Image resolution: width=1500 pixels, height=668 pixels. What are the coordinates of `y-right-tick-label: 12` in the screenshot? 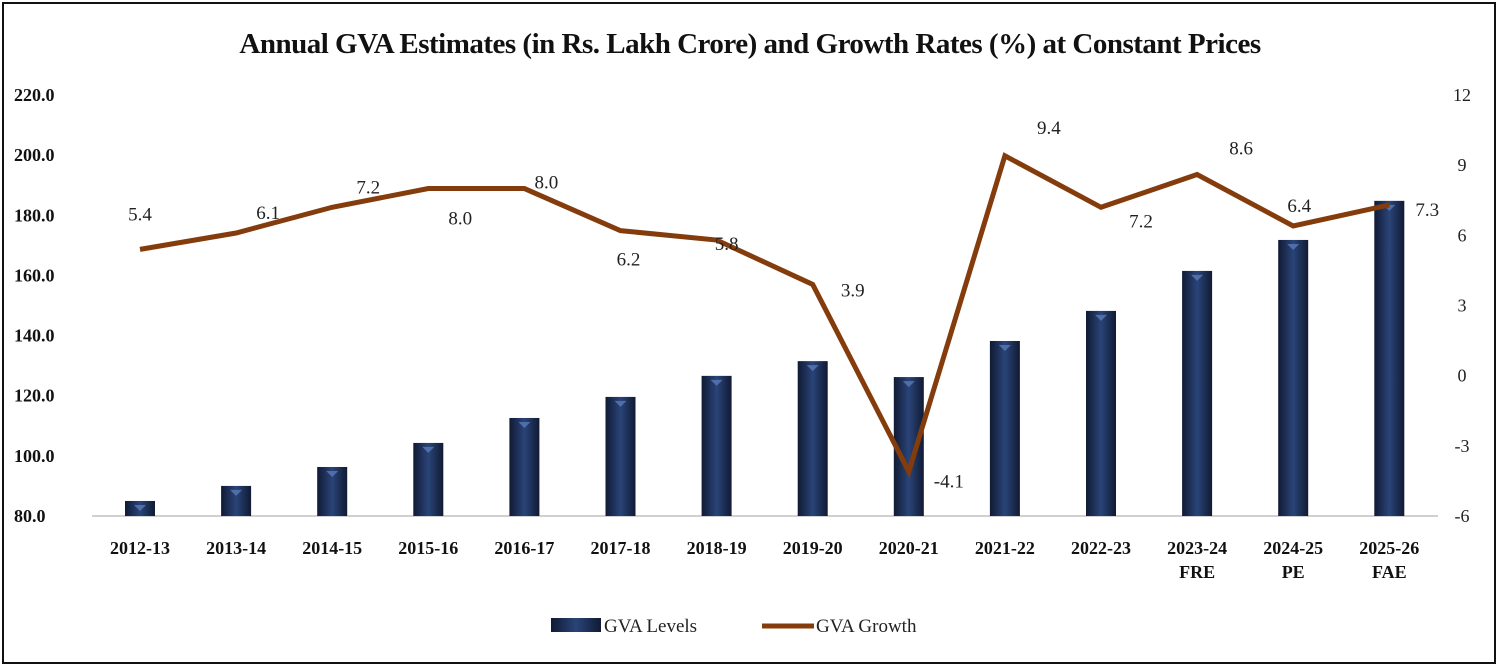 It's located at (1462, 95).